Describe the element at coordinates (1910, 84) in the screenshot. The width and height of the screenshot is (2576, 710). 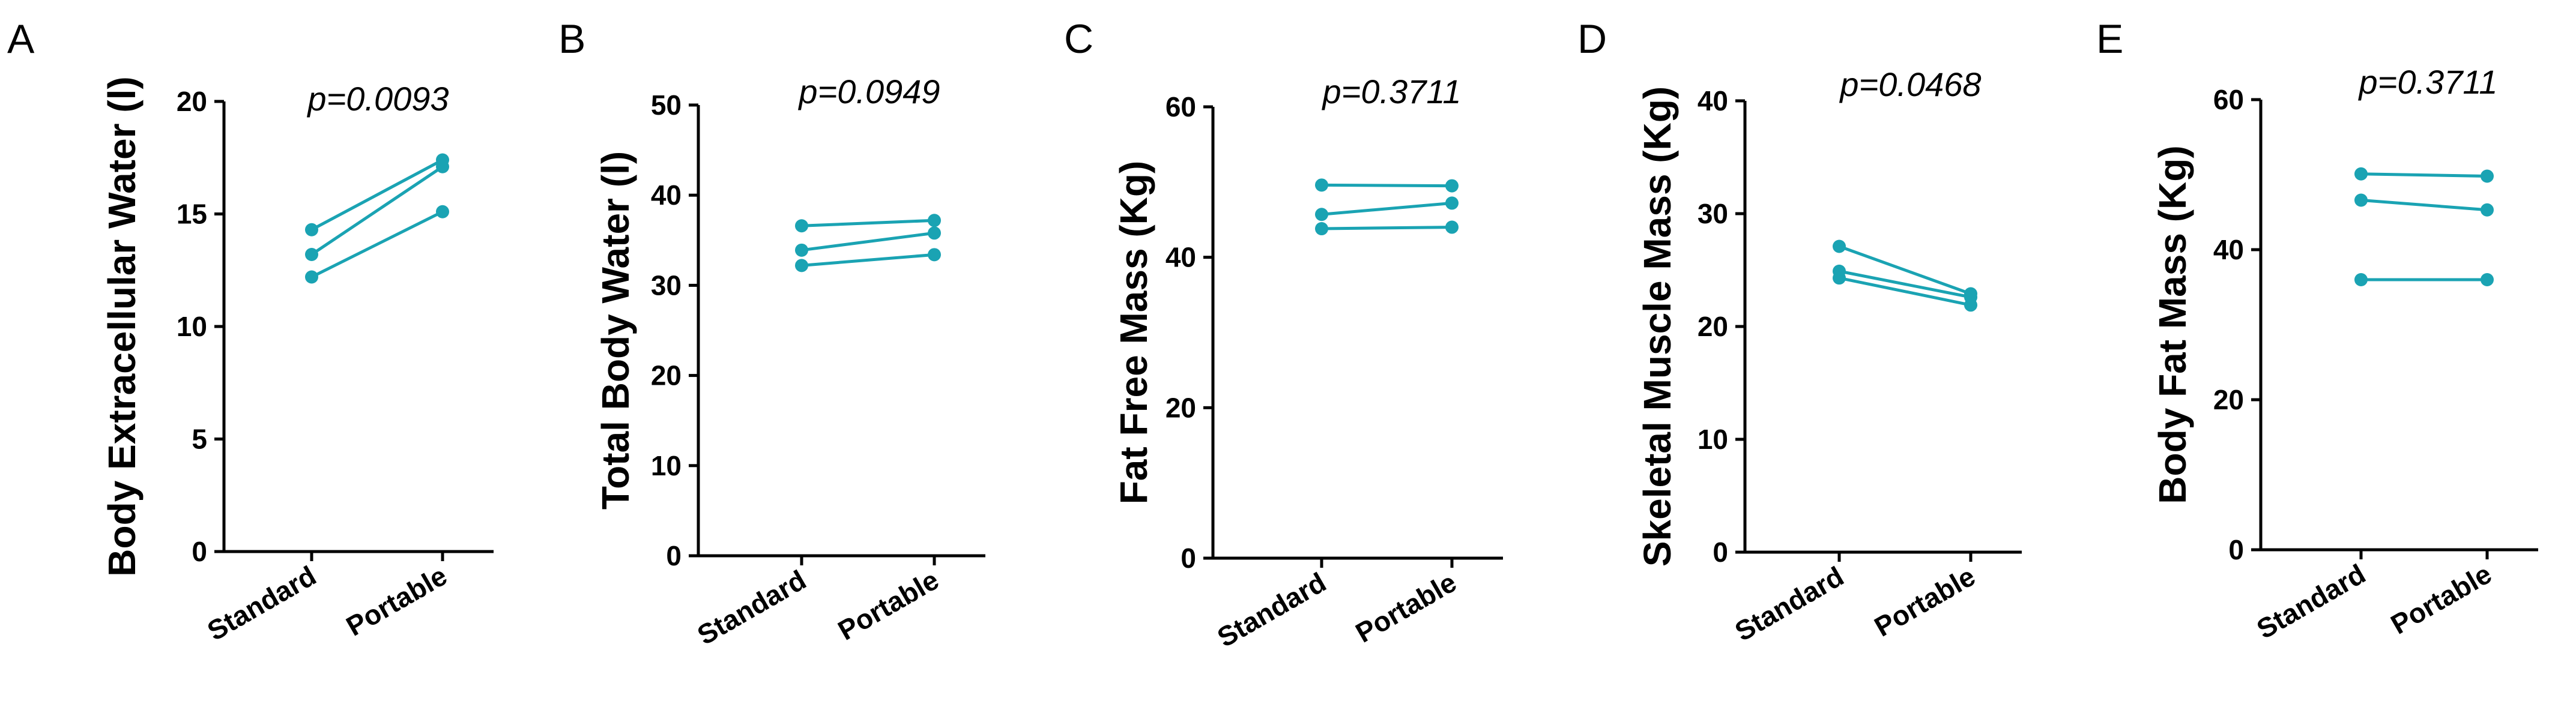
I see `p-value-annotation: p=0.0468` at that location.